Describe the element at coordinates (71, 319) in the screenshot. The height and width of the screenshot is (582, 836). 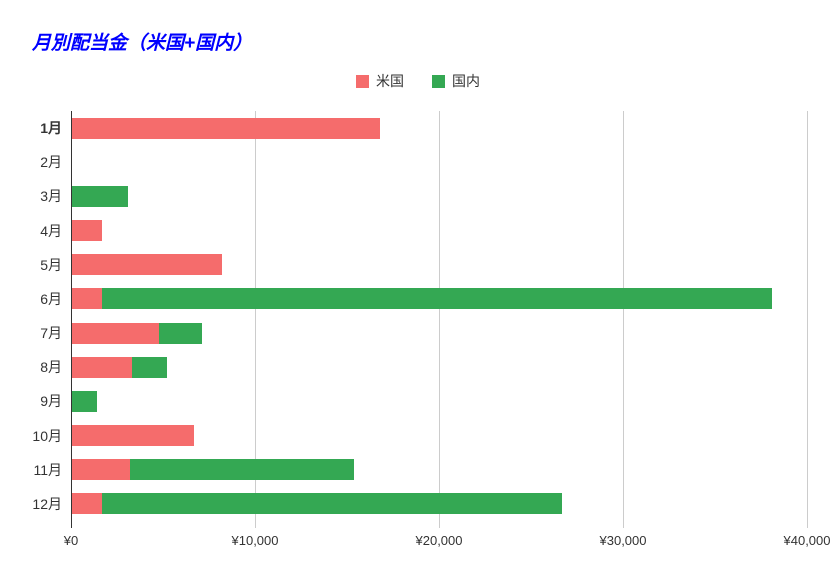
I see `y-axis-line` at that location.